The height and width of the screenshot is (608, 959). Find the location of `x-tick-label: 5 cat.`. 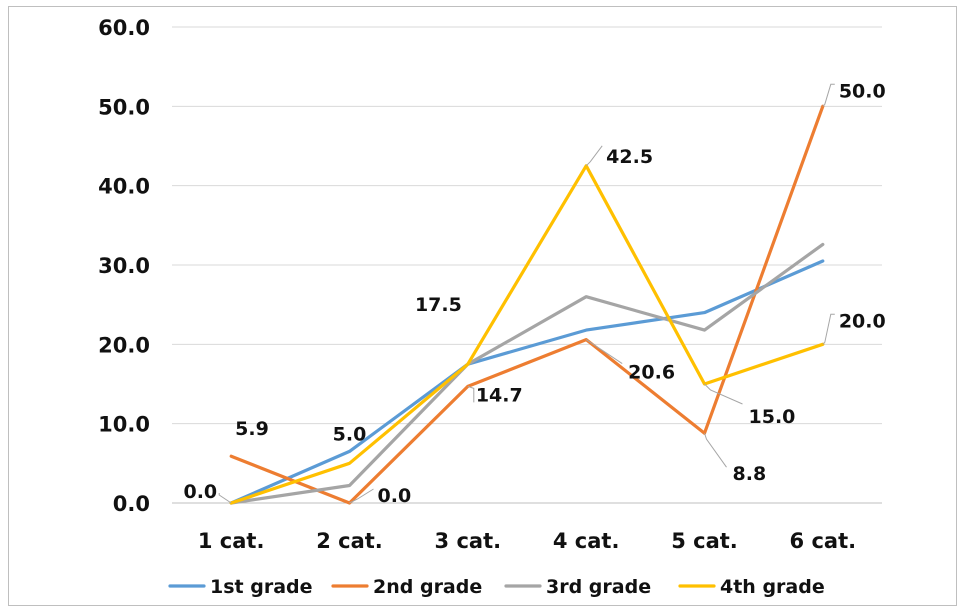

x-tick-label: 5 cat. is located at coordinates (704, 541).